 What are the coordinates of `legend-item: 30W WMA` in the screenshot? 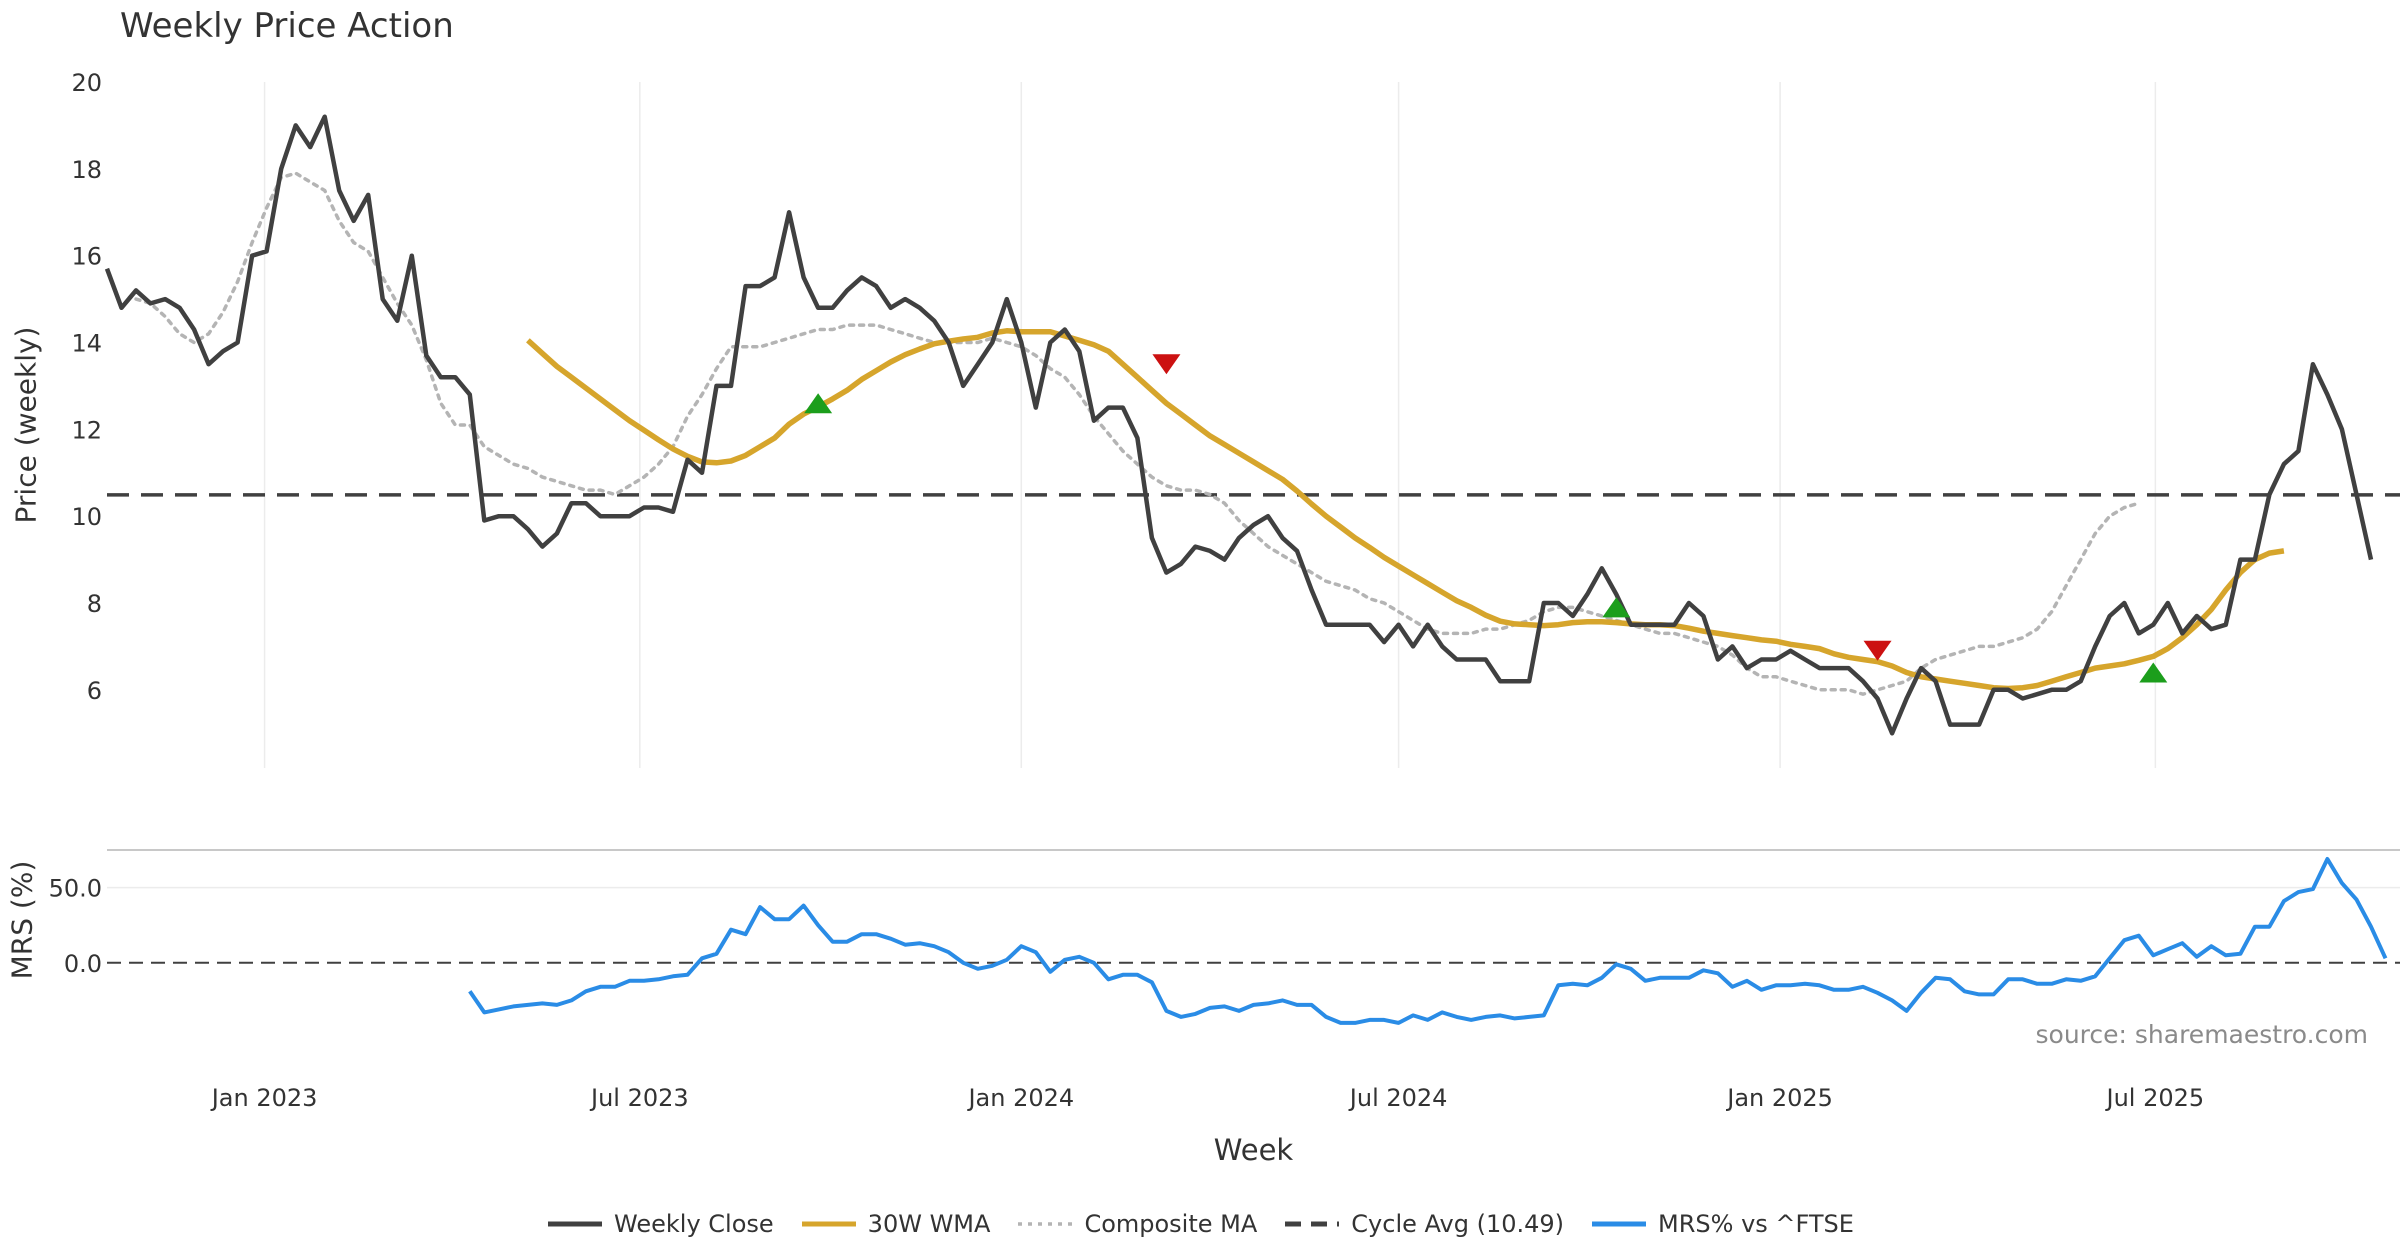 It's located at (895, 1224).